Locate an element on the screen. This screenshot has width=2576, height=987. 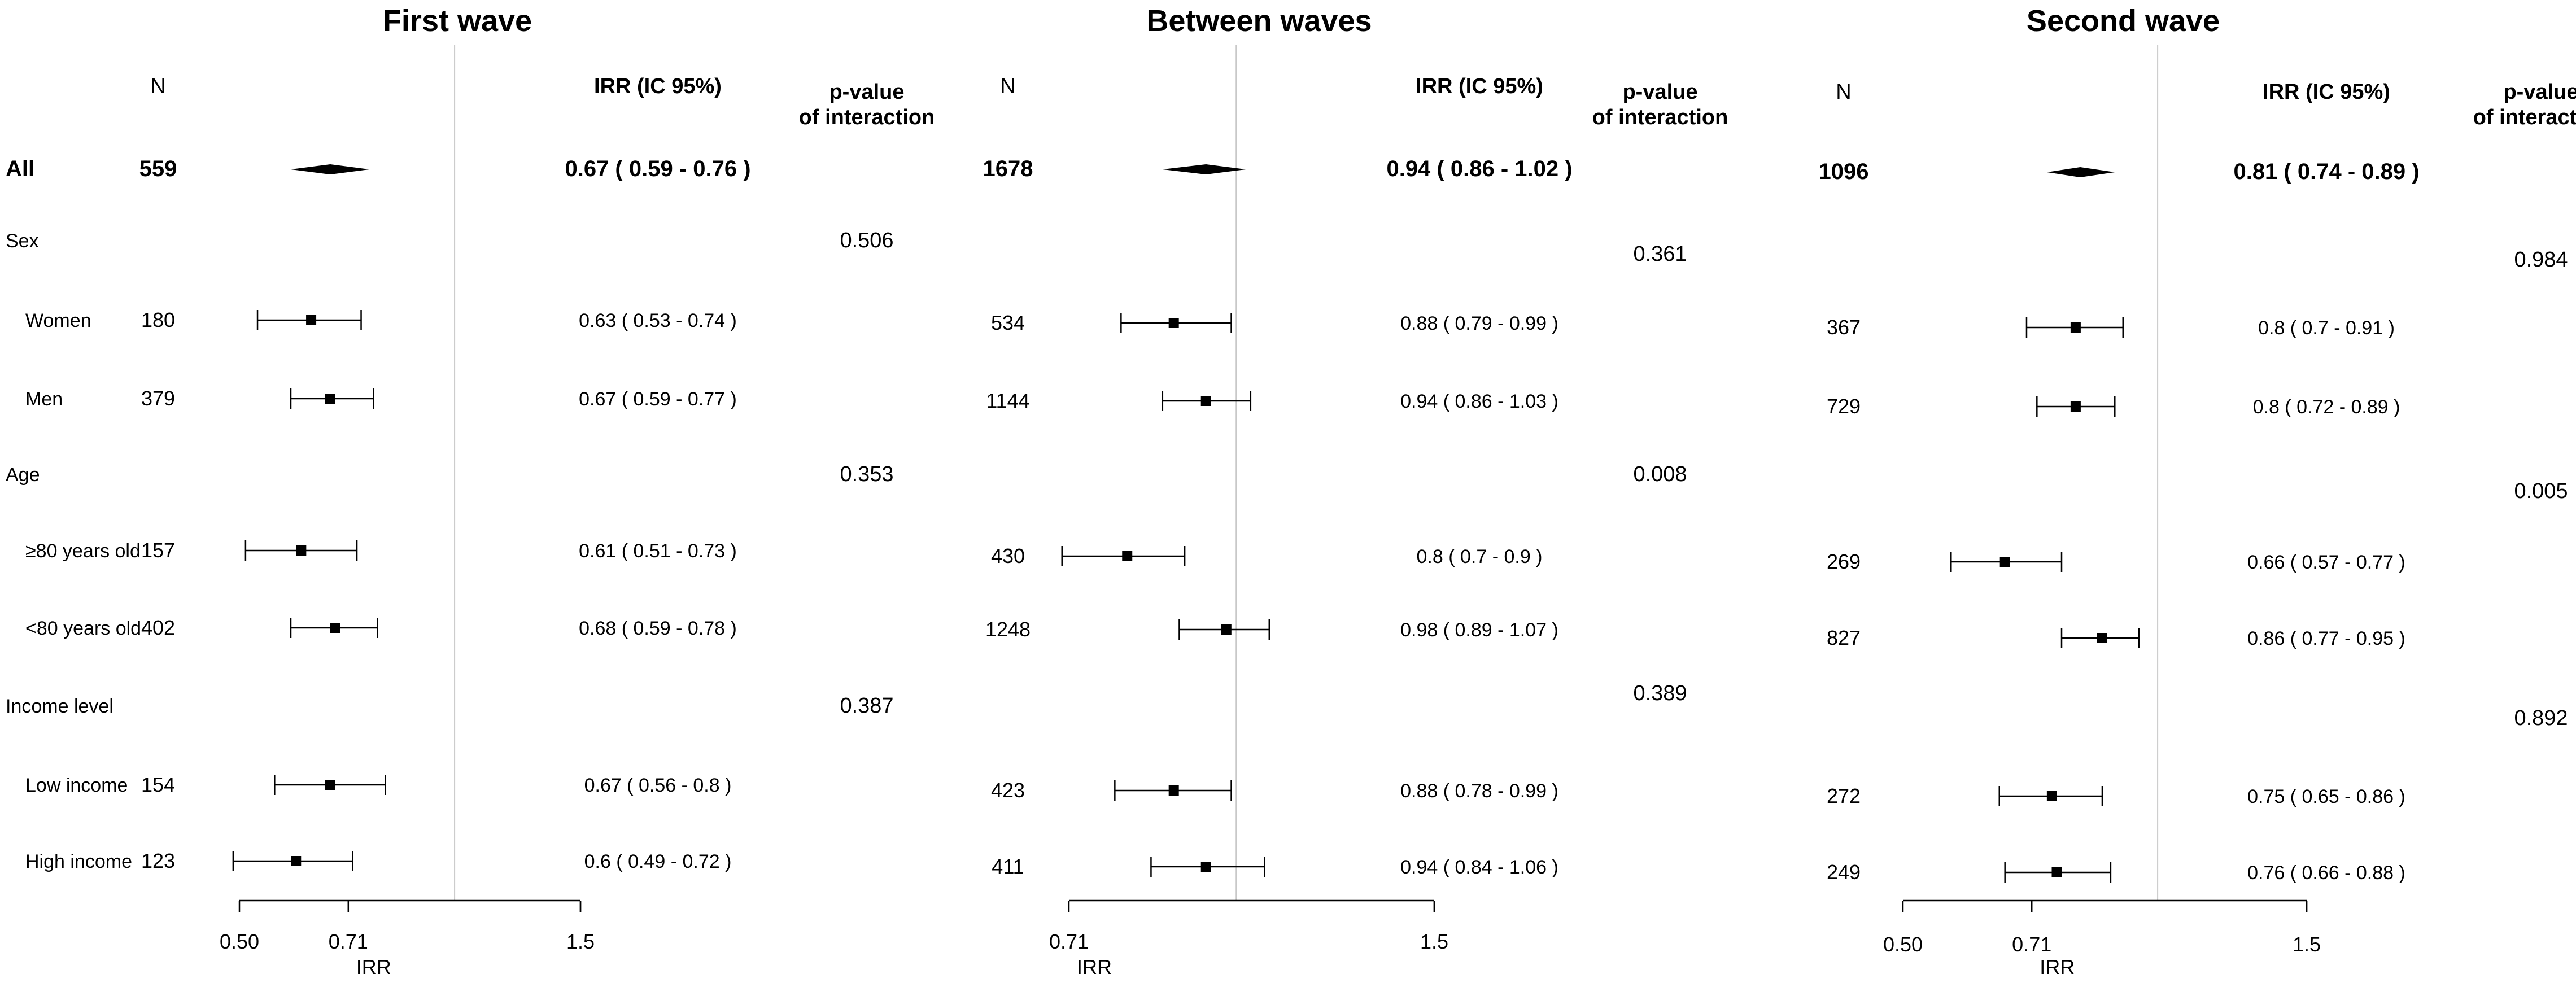
row-label: Age is located at coordinates (23, 475).